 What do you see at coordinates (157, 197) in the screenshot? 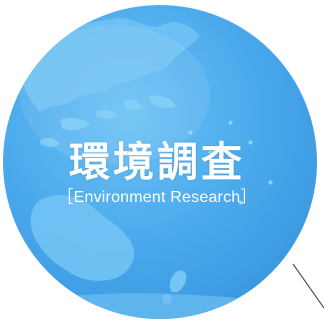
I see `globe-subtitle: ［Environment Research］` at bounding box center [157, 197].